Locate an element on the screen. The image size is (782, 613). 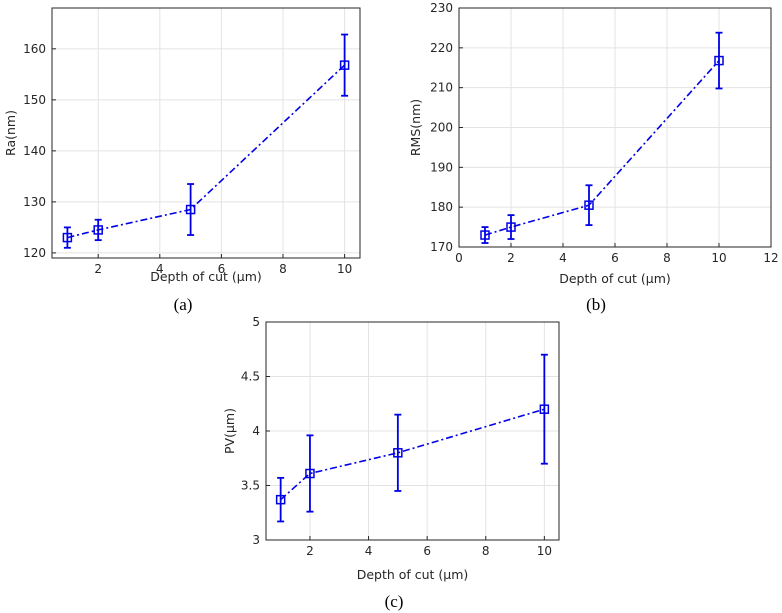
y-tick-label: 3 is located at coordinates (256, 540).